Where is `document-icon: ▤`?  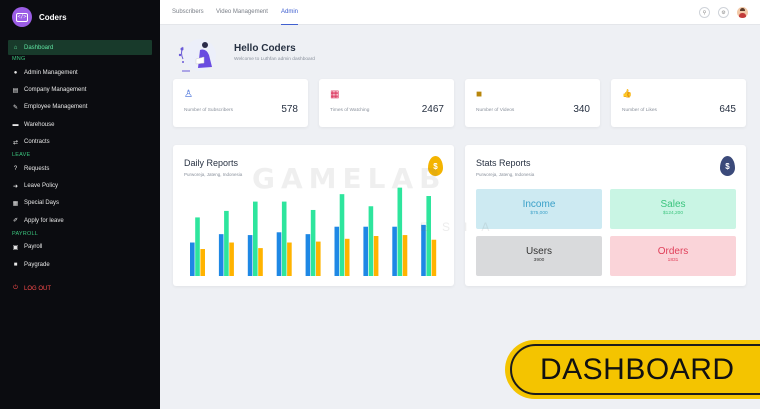
document-icon: ▤ is located at coordinates (15, 90).